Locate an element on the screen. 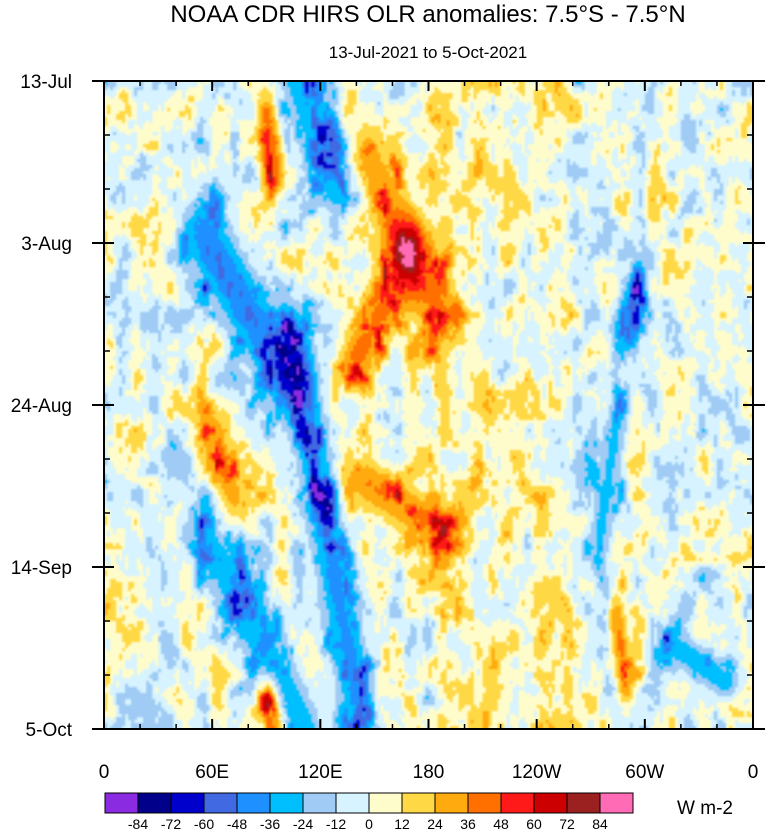 This screenshot has width=771, height=830. y-tick-label: 24-Aug is located at coordinates (41, 406).